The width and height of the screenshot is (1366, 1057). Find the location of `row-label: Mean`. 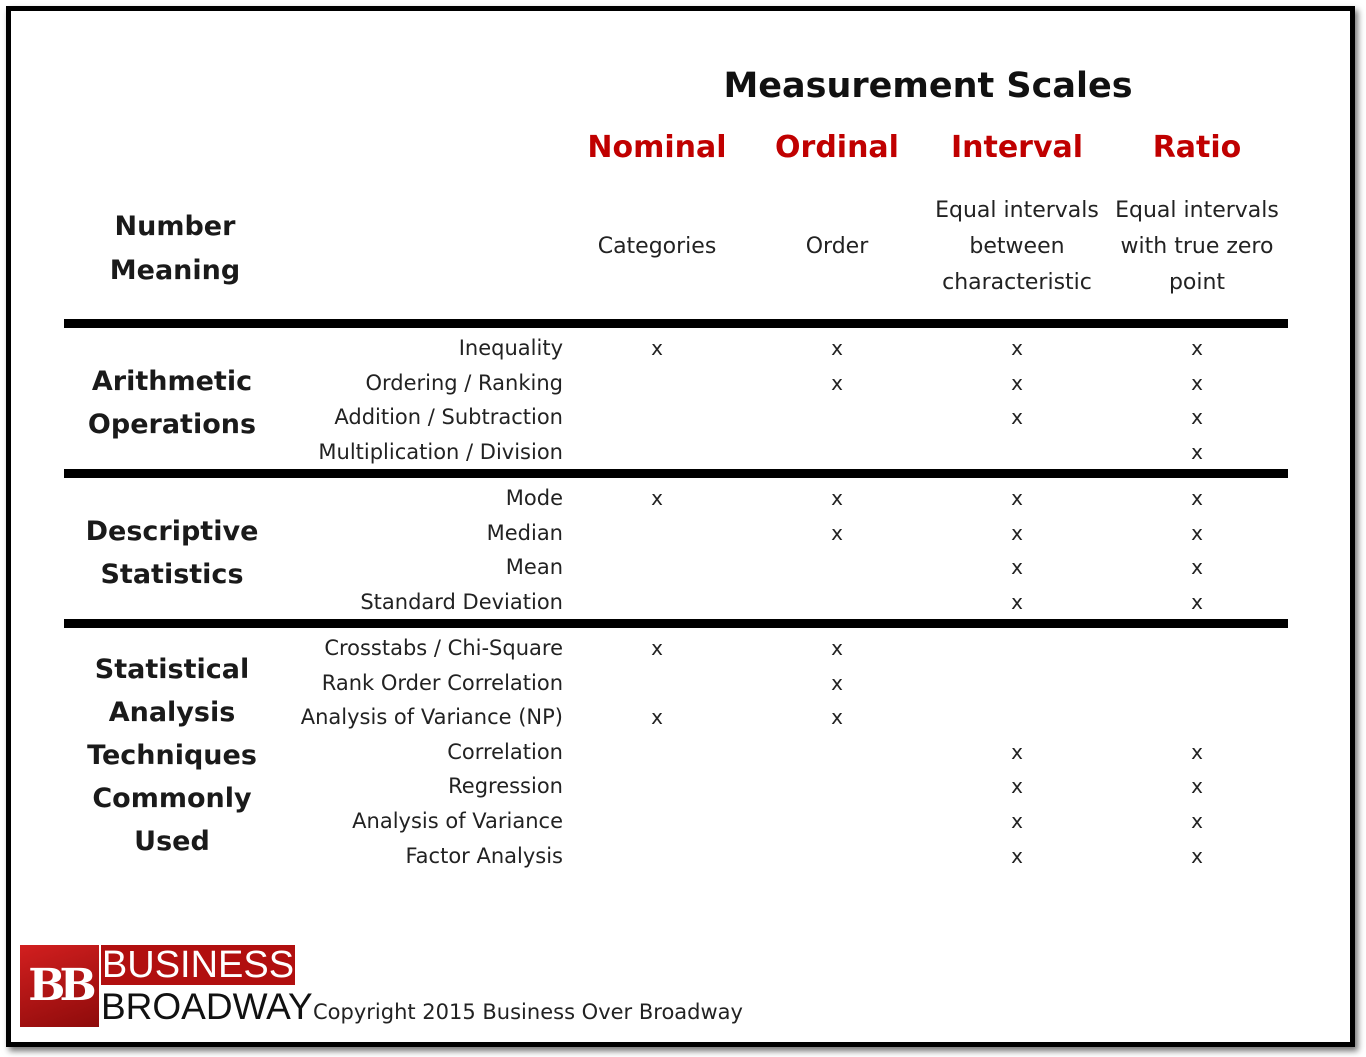

row-label: Mean is located at coordinates (534, 567).